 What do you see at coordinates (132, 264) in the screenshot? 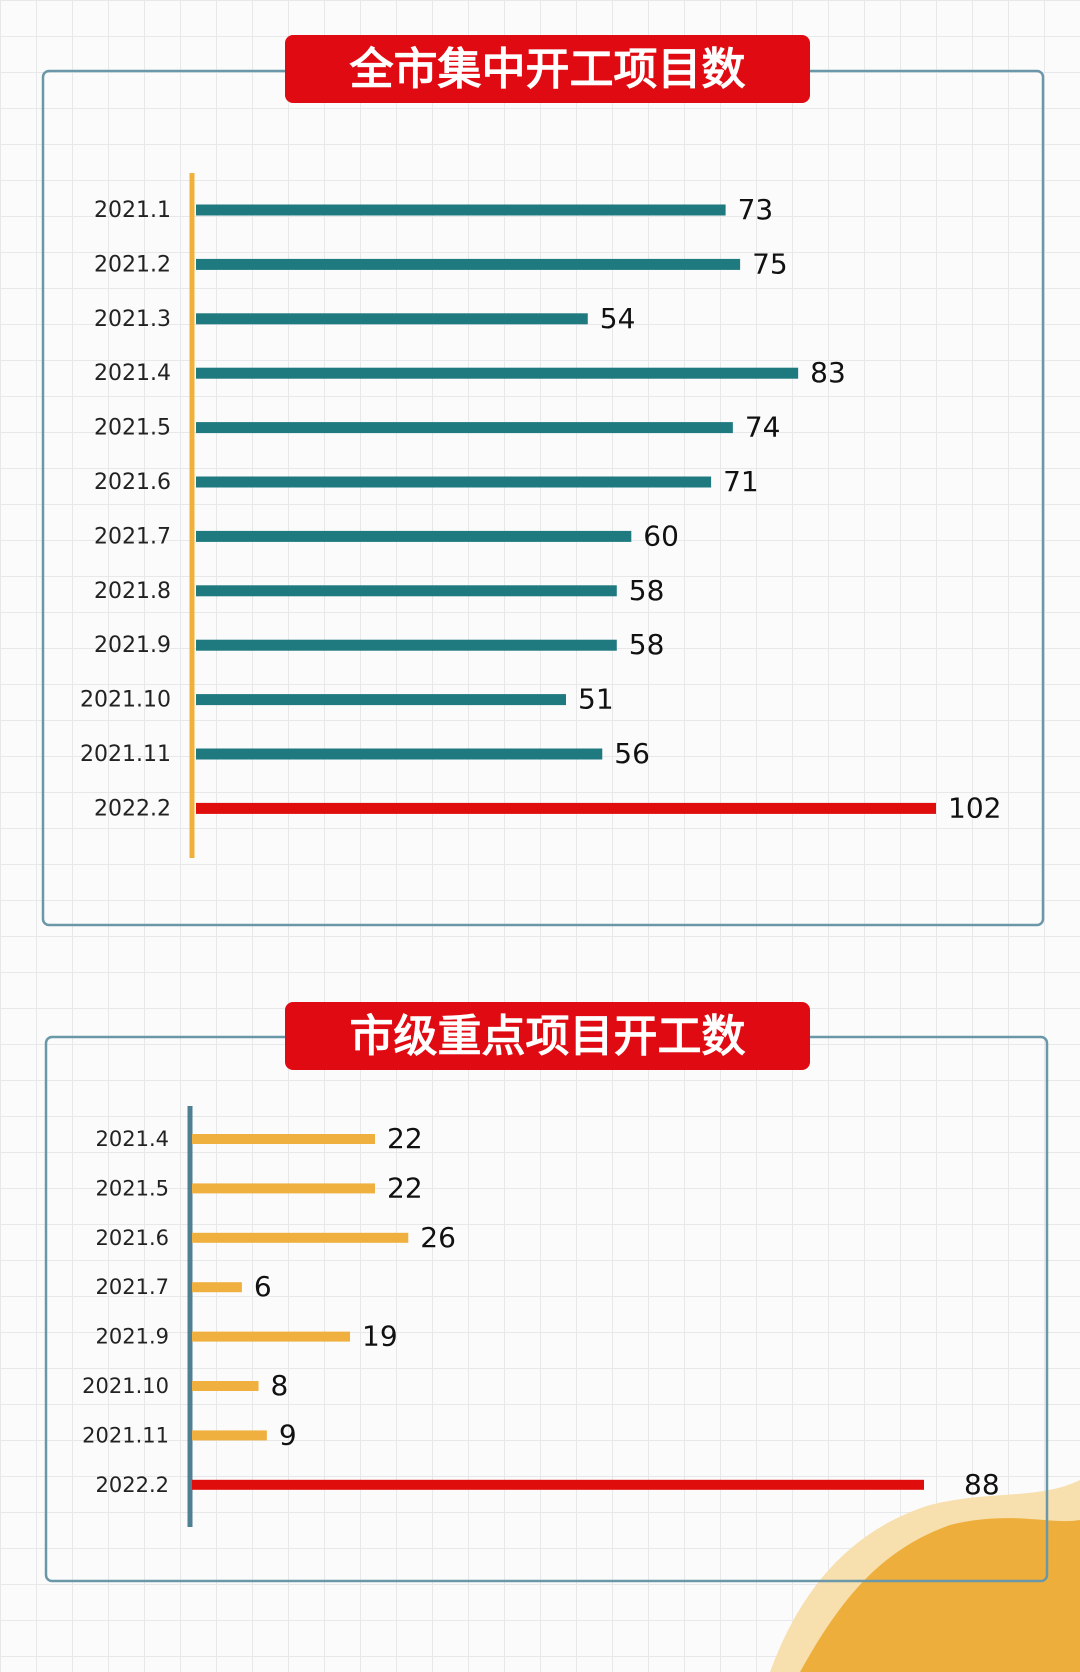
I see `category-label: 2021.2` at bounding box center [132, 264].